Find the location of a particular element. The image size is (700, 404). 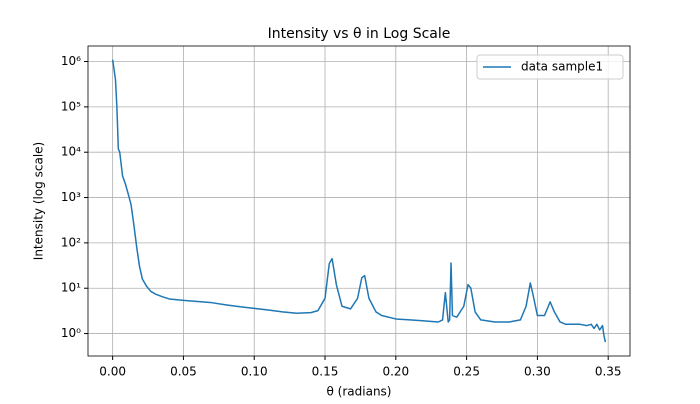

y-tick-label: 10¹ is located at coordinates (71, 288).